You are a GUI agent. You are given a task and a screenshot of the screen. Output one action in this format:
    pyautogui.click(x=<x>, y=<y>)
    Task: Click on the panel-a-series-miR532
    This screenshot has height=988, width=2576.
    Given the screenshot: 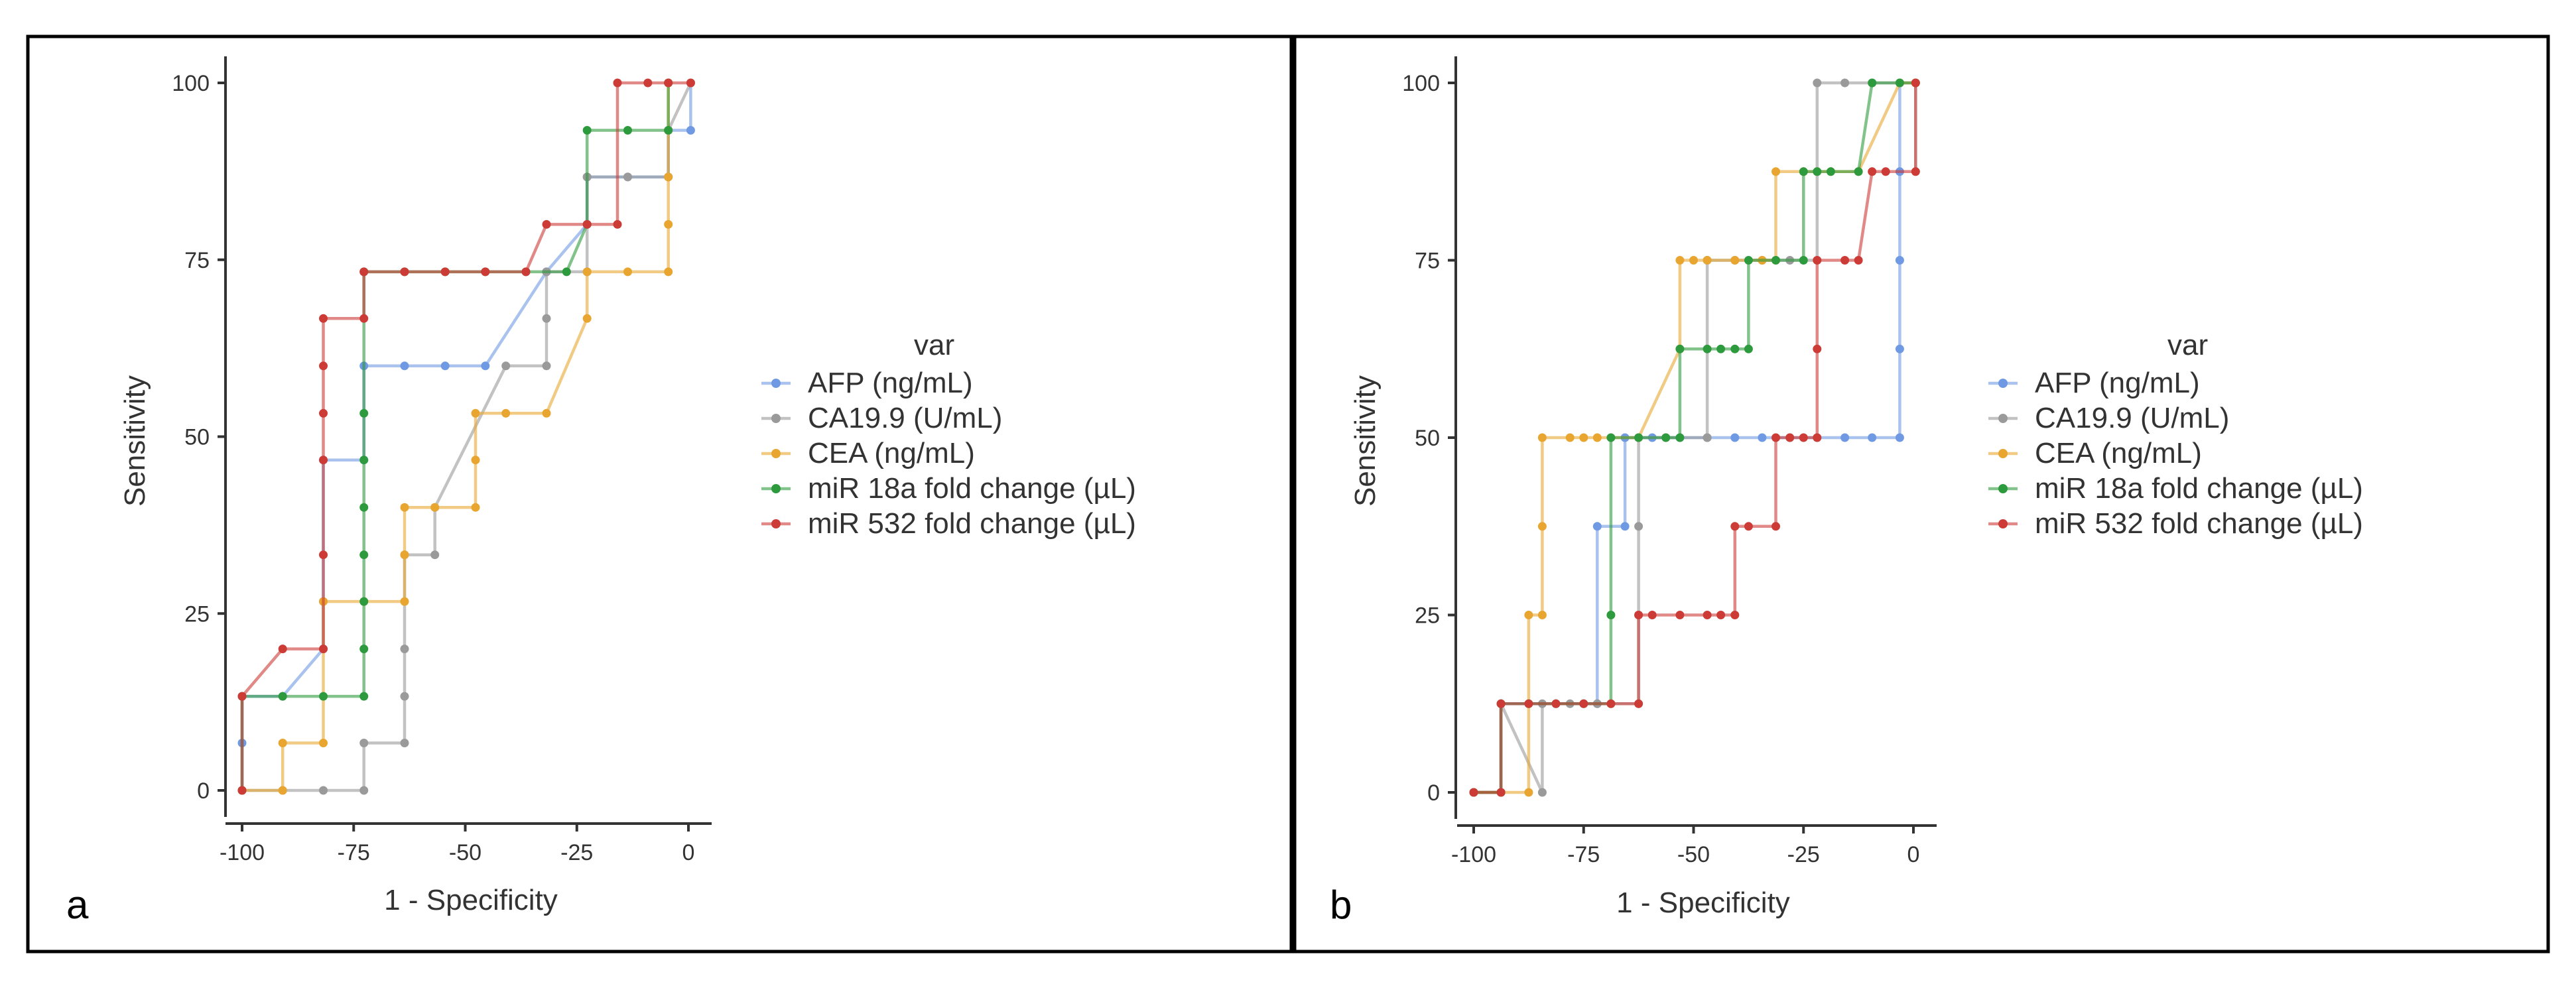 What is the action you would take?
    pyautogui.click(x=466, y=436)
    